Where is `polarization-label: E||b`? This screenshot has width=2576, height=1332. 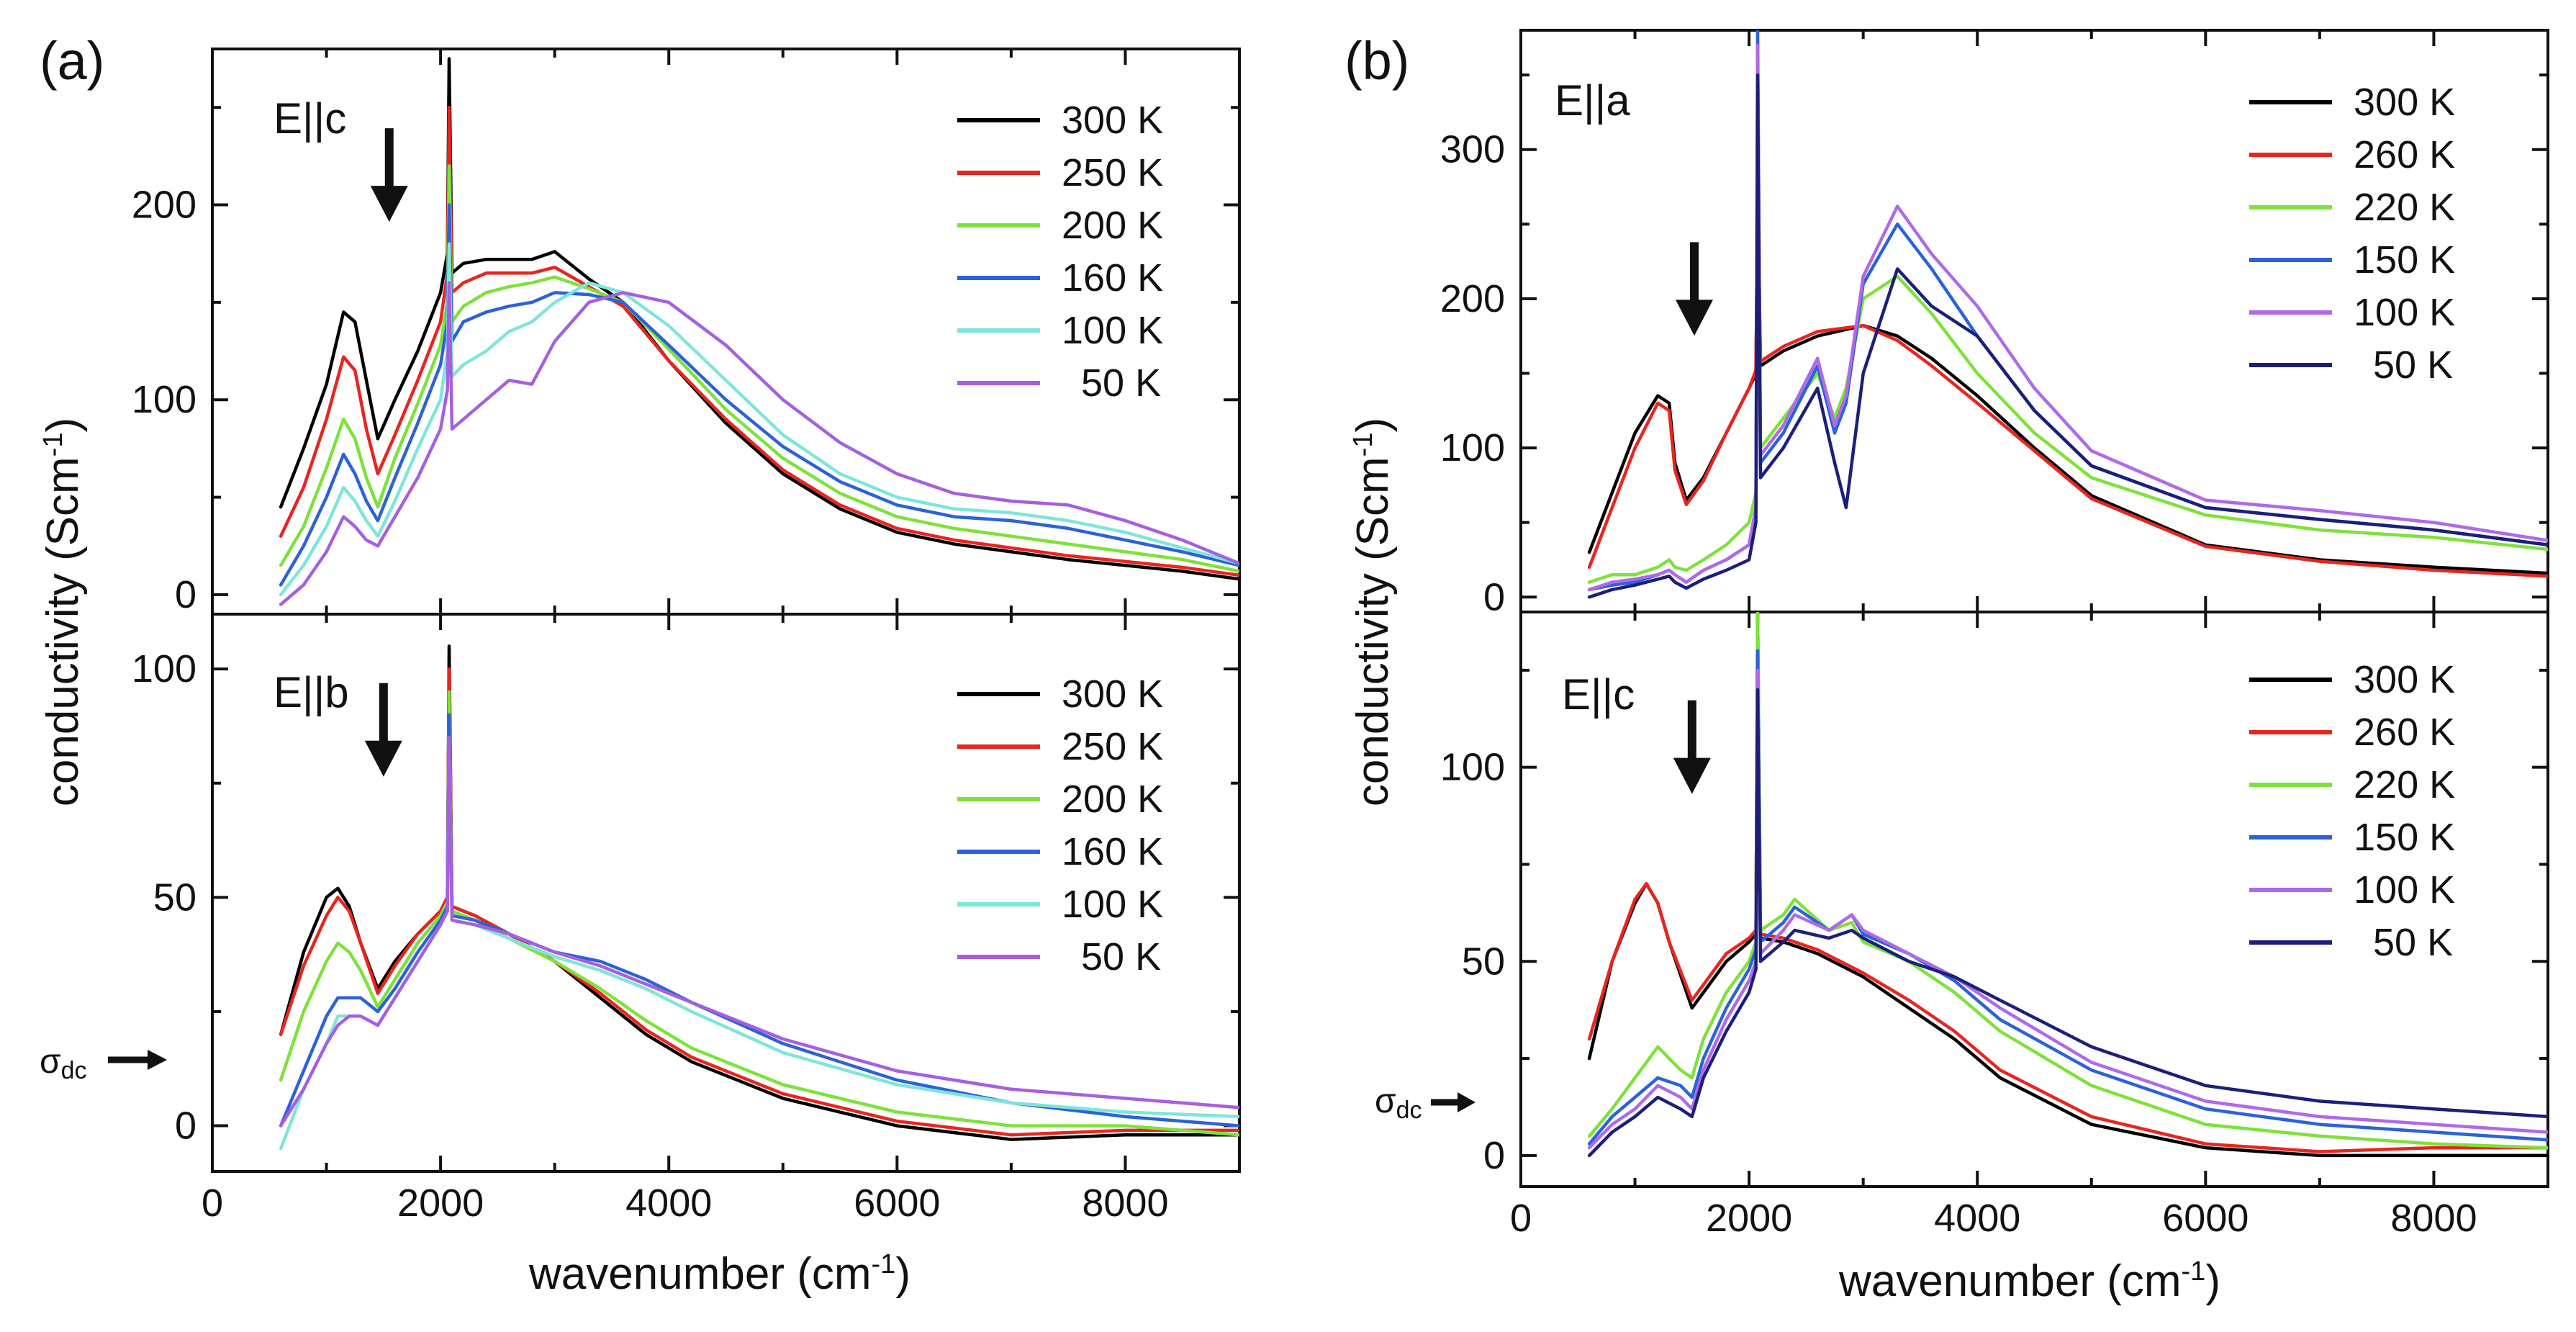 polarization-label: E||b is located at coordinates (312, 692).